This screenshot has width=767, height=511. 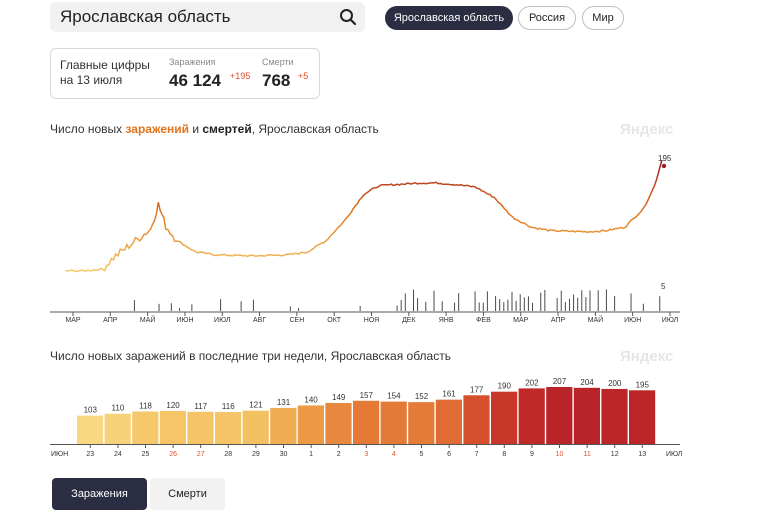 What do you see at coordinates (339, 454) in the screenshot?
I see `day-label: 2` at bounding box center [339, 454].